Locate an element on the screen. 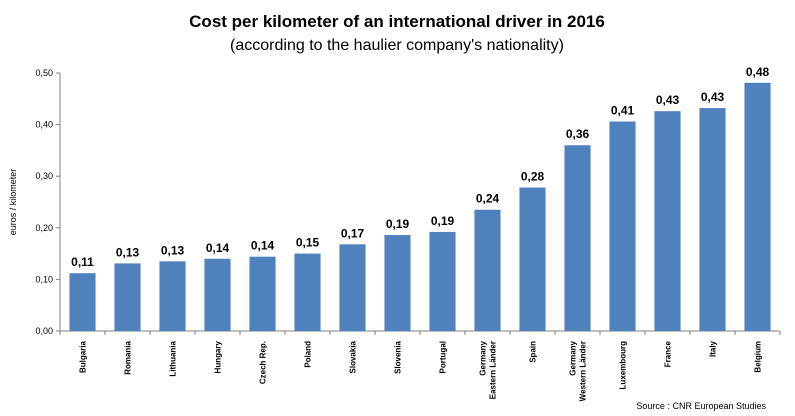  y-axis-label: euros / kilometer is located at coordinates (13, 202).